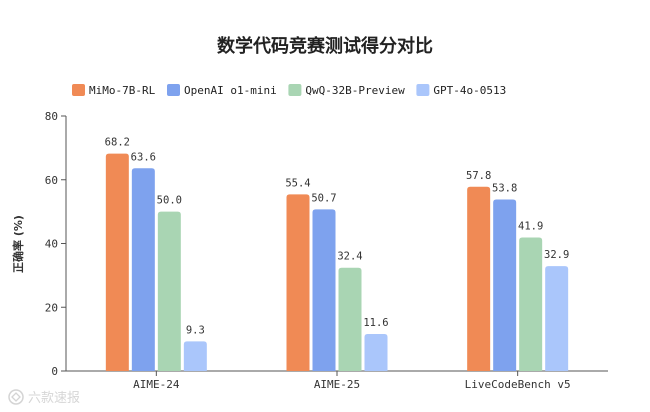  What do you see at coordinates (143, 157) in the screenshot?
I see `data-label: 63.6` at bounding box center [143, 157].